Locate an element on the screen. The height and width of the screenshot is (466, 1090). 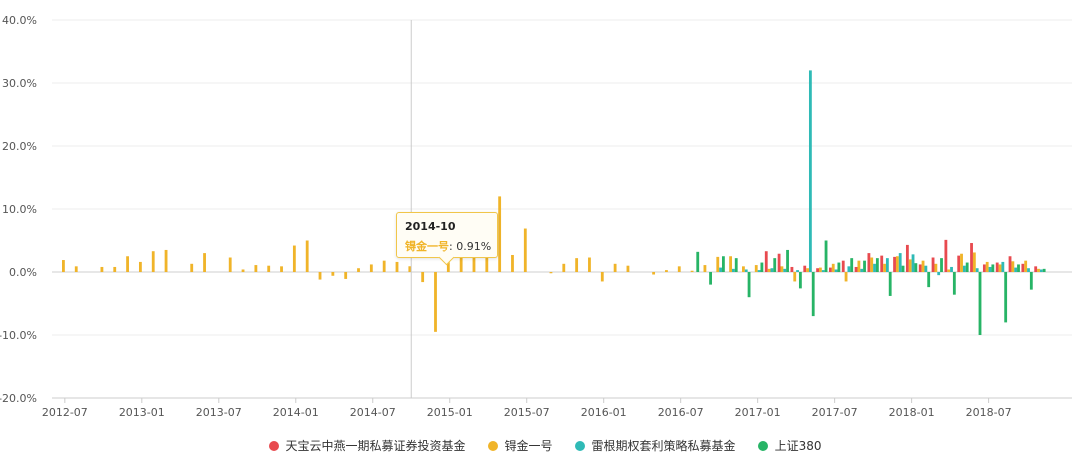
x-tick-label: 2016-01 is located at coordinates (604, 412).